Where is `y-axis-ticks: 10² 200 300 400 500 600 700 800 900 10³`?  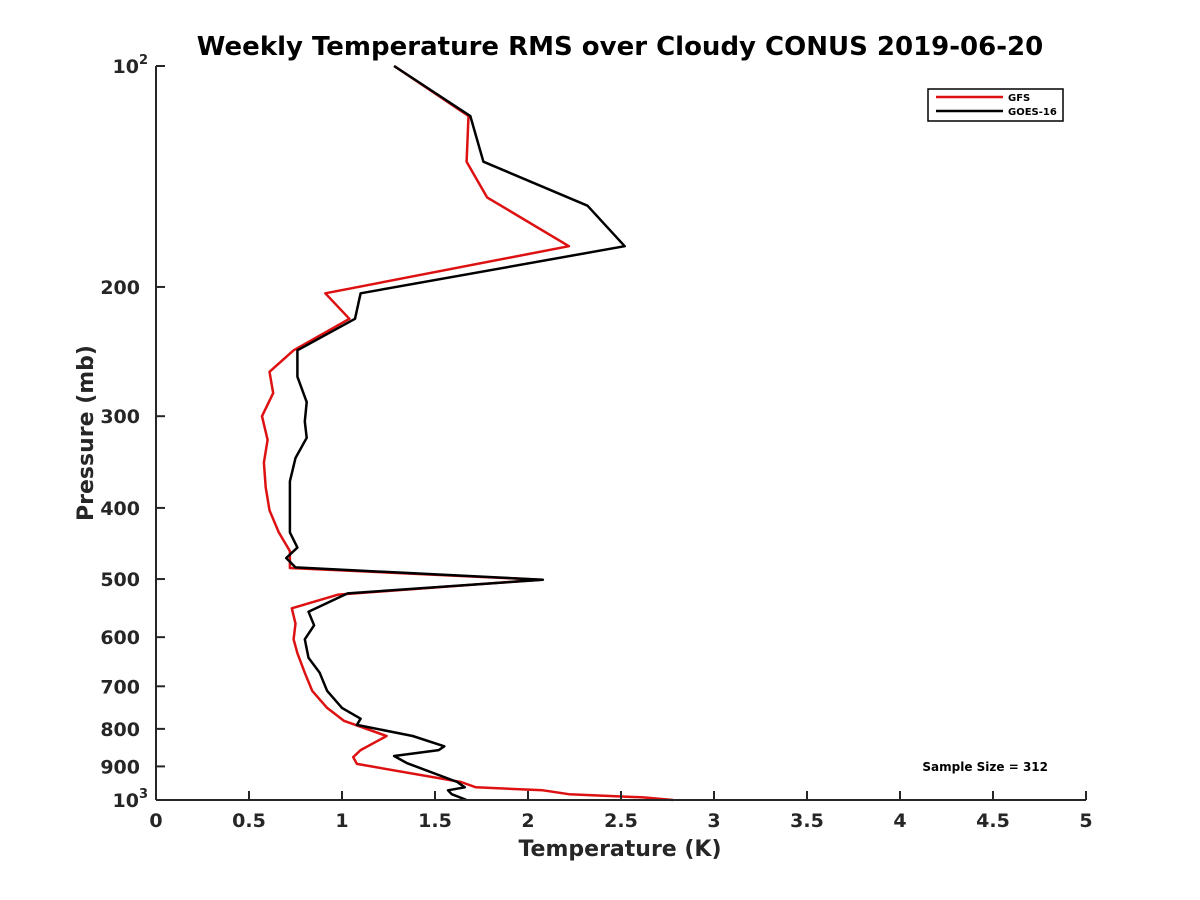
y-axis-ticks: 10² 200 300 400 500 600 700 800 900 10³ is located at coordinates (132, 432).